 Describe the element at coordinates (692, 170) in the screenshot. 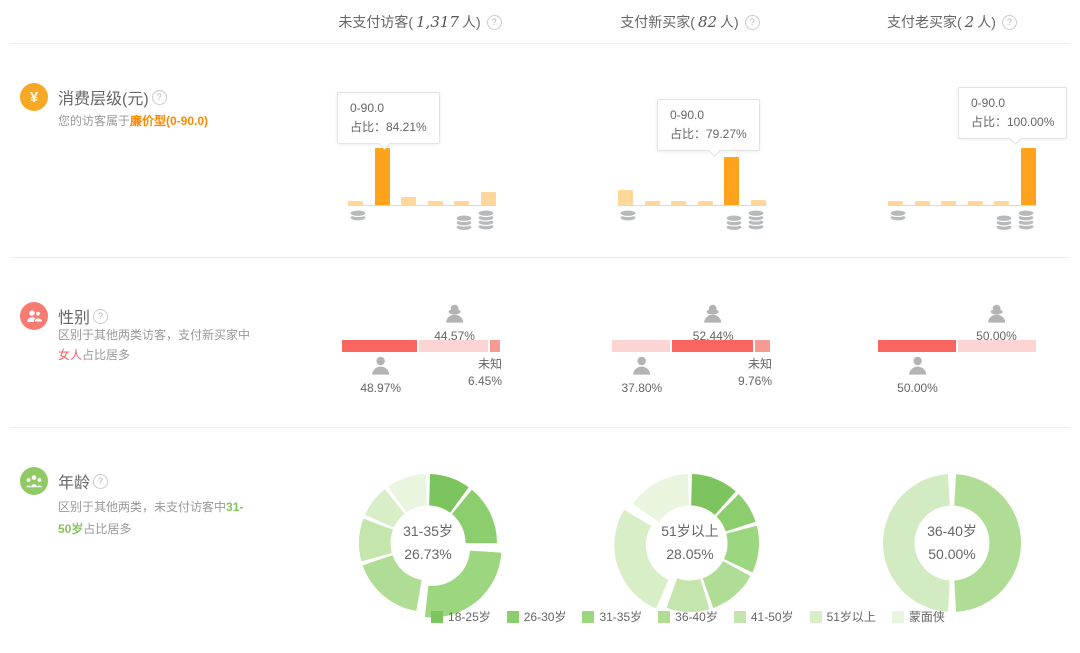

I see `consumption-bar-chart-new` at that location.